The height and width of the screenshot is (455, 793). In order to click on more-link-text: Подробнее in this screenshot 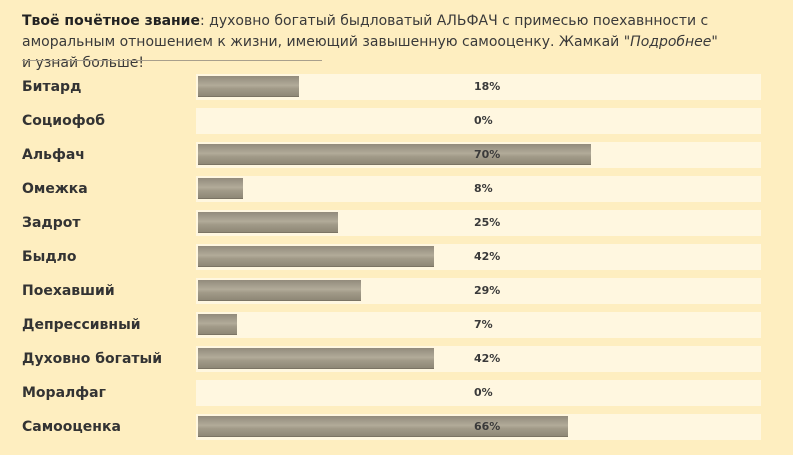, I will do `click(671, 42)`.